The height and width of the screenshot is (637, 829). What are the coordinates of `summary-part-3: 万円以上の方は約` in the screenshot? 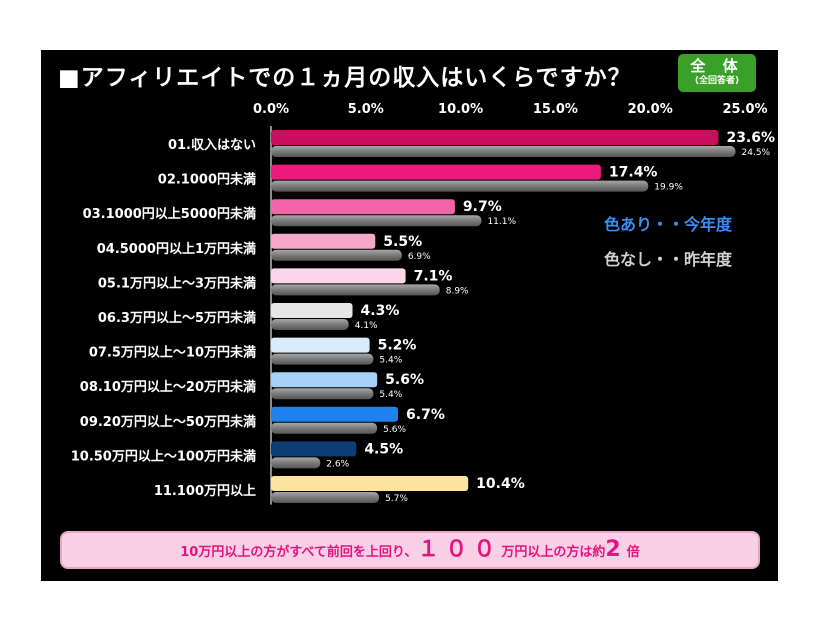 It's located at (553, 552).